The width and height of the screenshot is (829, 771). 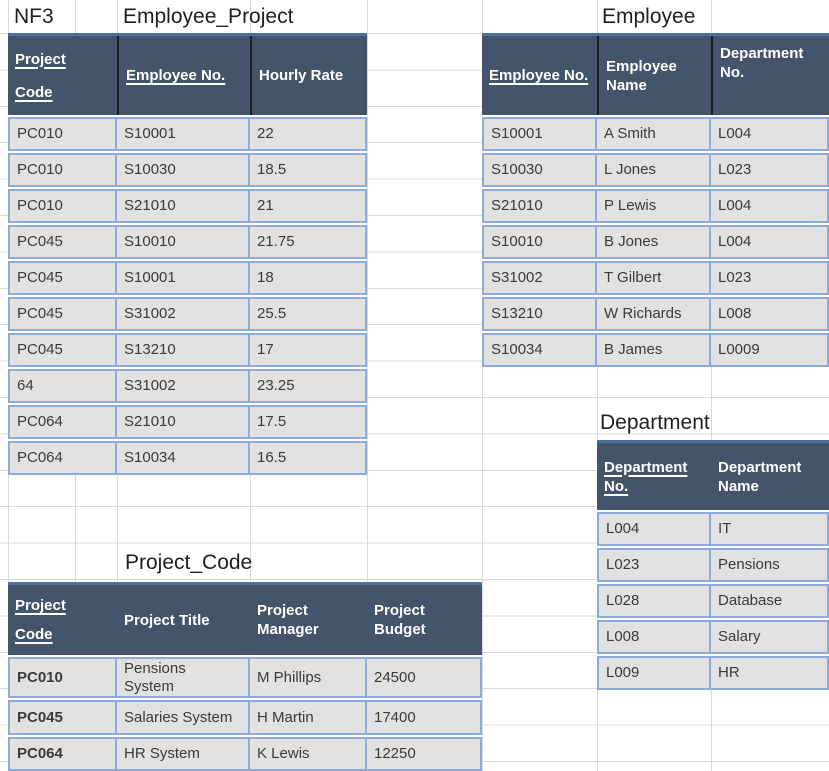 What do you see at coordinates (182, 677) in the screenshot?
I see `cell: Pensions System` at bounding box center [182, 677].